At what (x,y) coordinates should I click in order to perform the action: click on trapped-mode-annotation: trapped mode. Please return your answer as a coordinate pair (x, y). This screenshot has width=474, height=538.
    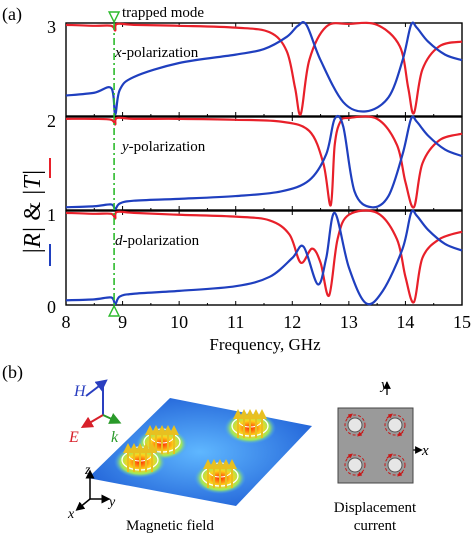
    Looking at the image, I should click on (163, 13).